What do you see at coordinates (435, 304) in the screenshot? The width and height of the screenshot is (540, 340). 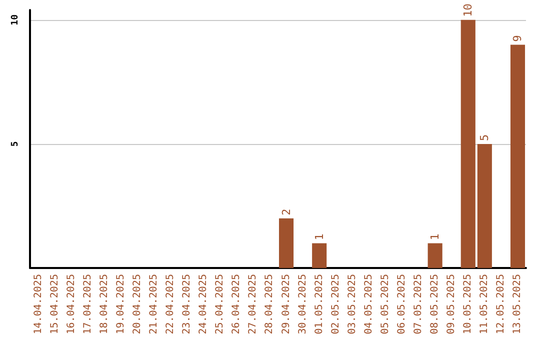 I see `x-tick-label: 08.05.2025` at bounding box center [435, 304].